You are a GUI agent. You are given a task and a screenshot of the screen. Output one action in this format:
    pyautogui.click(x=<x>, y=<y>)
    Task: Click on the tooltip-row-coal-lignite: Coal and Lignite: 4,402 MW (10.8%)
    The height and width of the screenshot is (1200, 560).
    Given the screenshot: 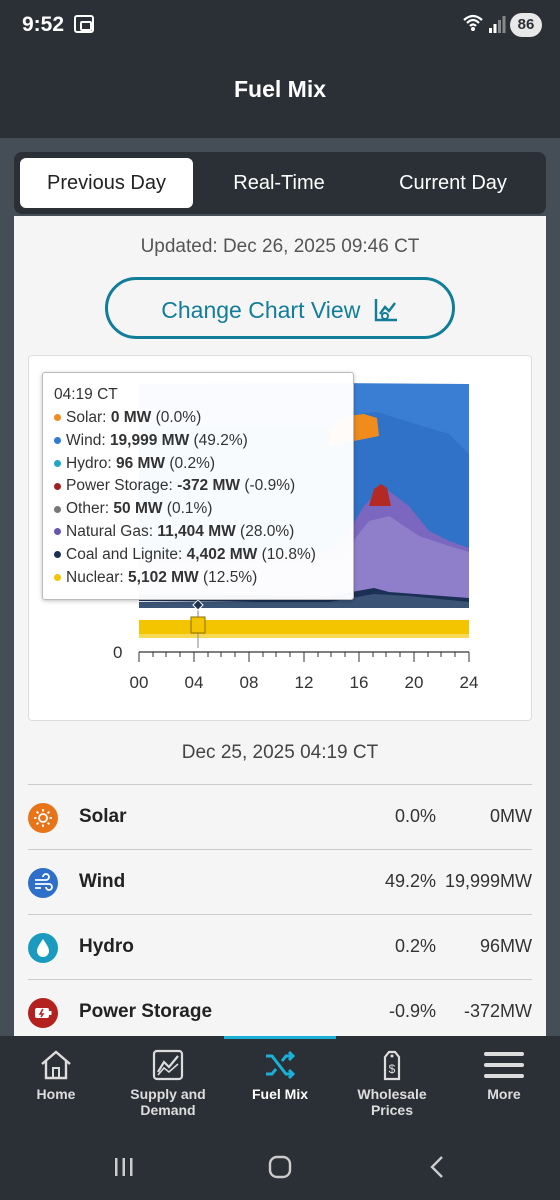 What is the action you would take?
    pyautogui.click(x=203, y=555)
    